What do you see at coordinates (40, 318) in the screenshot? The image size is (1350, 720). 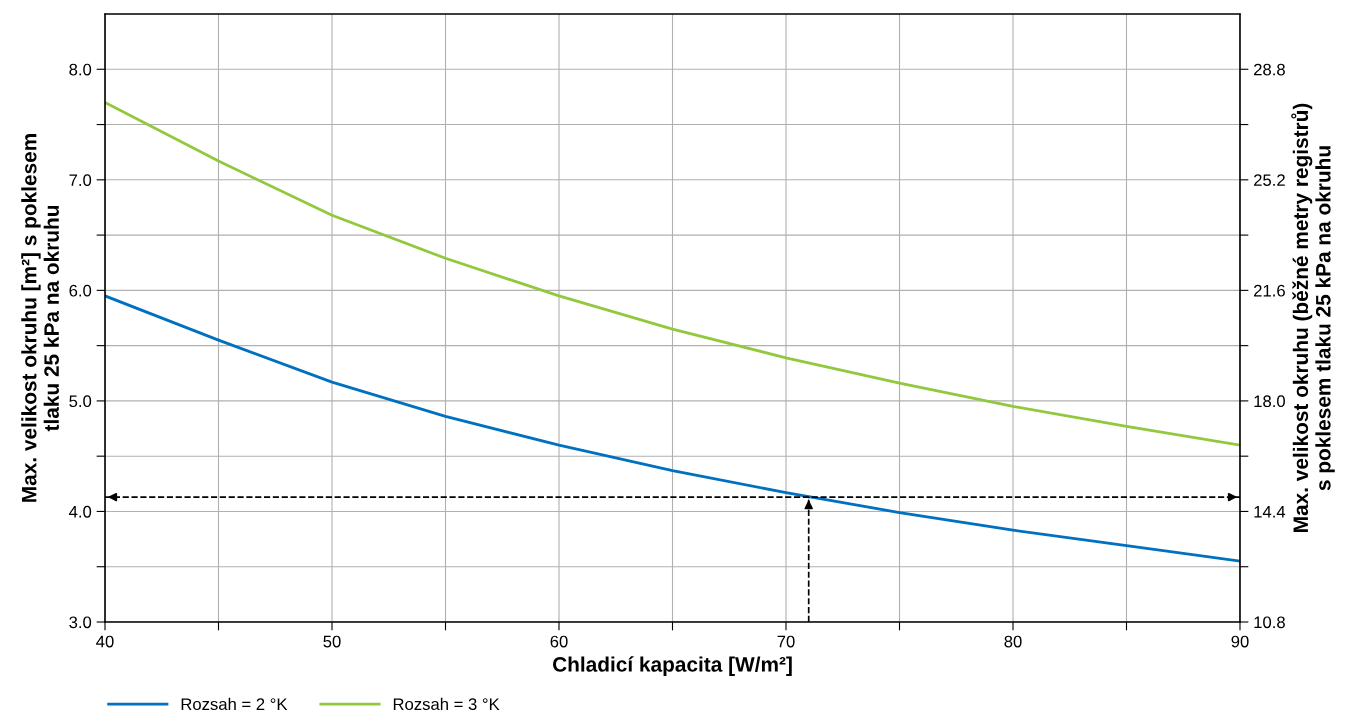 I see `y-axis-title: Max. velikost okruhu [m²] s poklesem tlaku 25 kPa na okruhu` at bounding box center [40, 318].